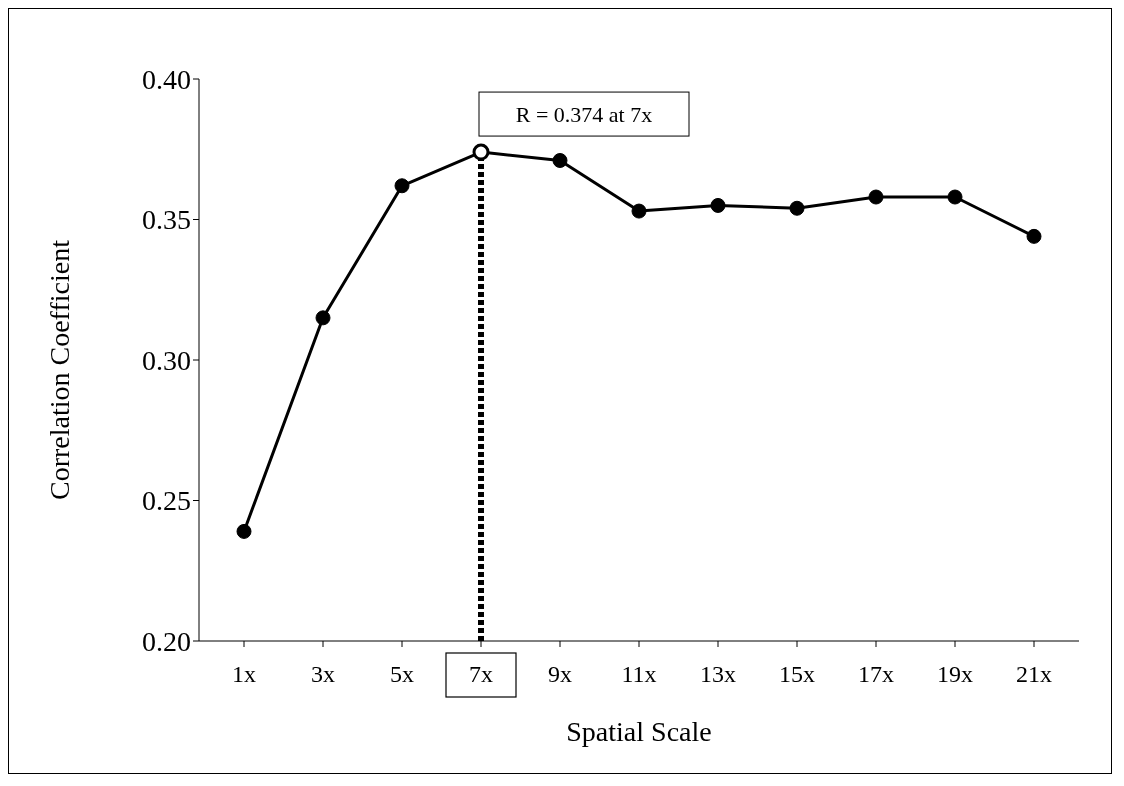 Image resolution: width=1124 pixels, height=786 pixels. I want to click on x-axis-title: Spatial Scale, so click(639, 731).